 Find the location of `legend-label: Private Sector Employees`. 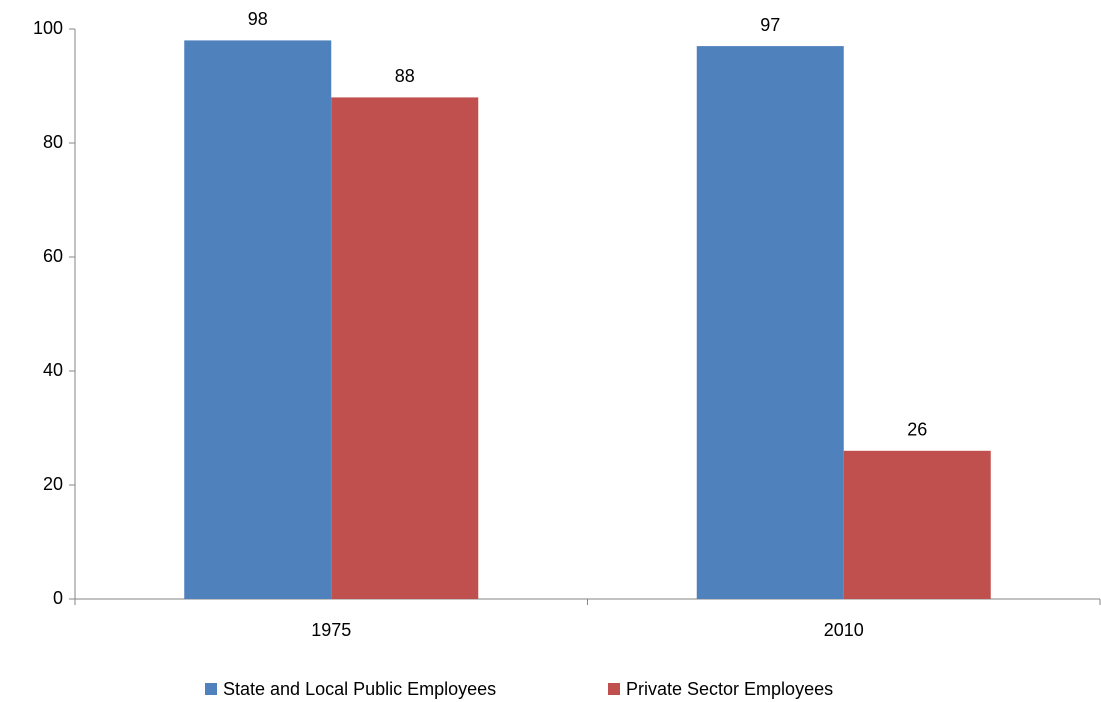

legend-label: Private Sector Employees is located at coordinates (729, 689).